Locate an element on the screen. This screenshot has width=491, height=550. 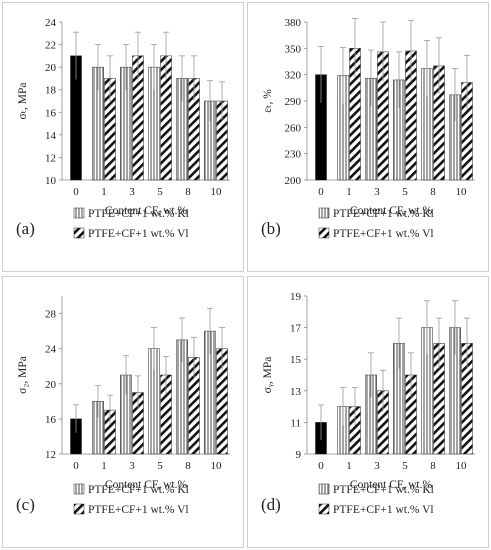
y-tick-label: 14 is located at coordinates (51, 136).